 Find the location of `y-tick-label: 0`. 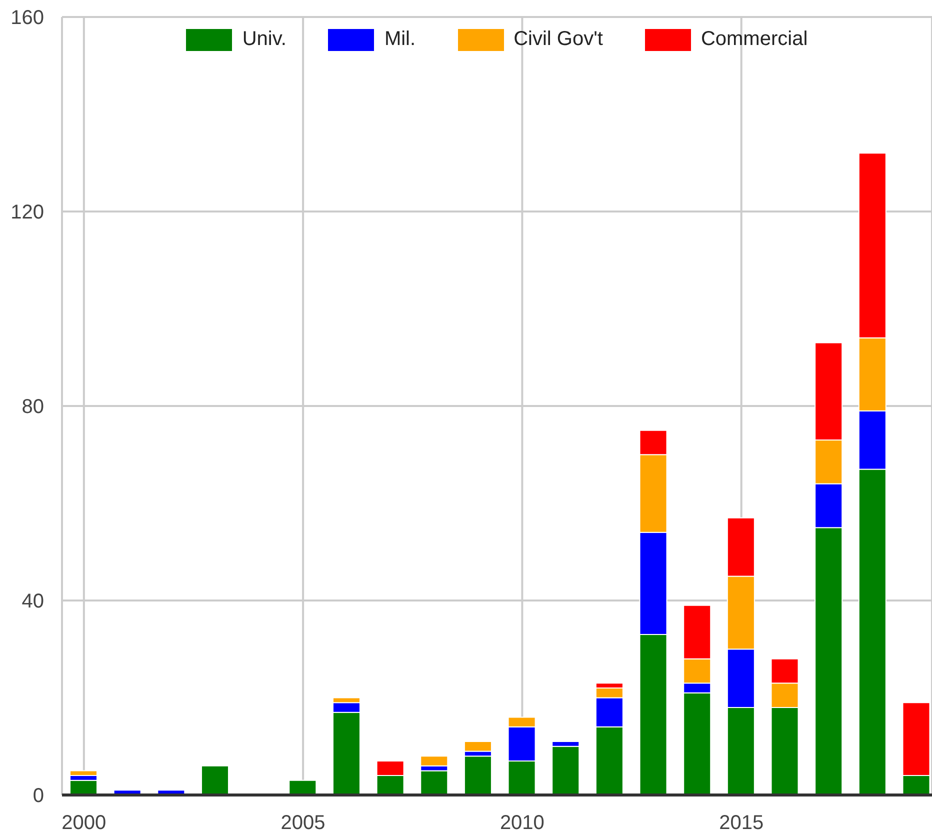

y-tick-label: 0 is located at coordinates (38, 796).